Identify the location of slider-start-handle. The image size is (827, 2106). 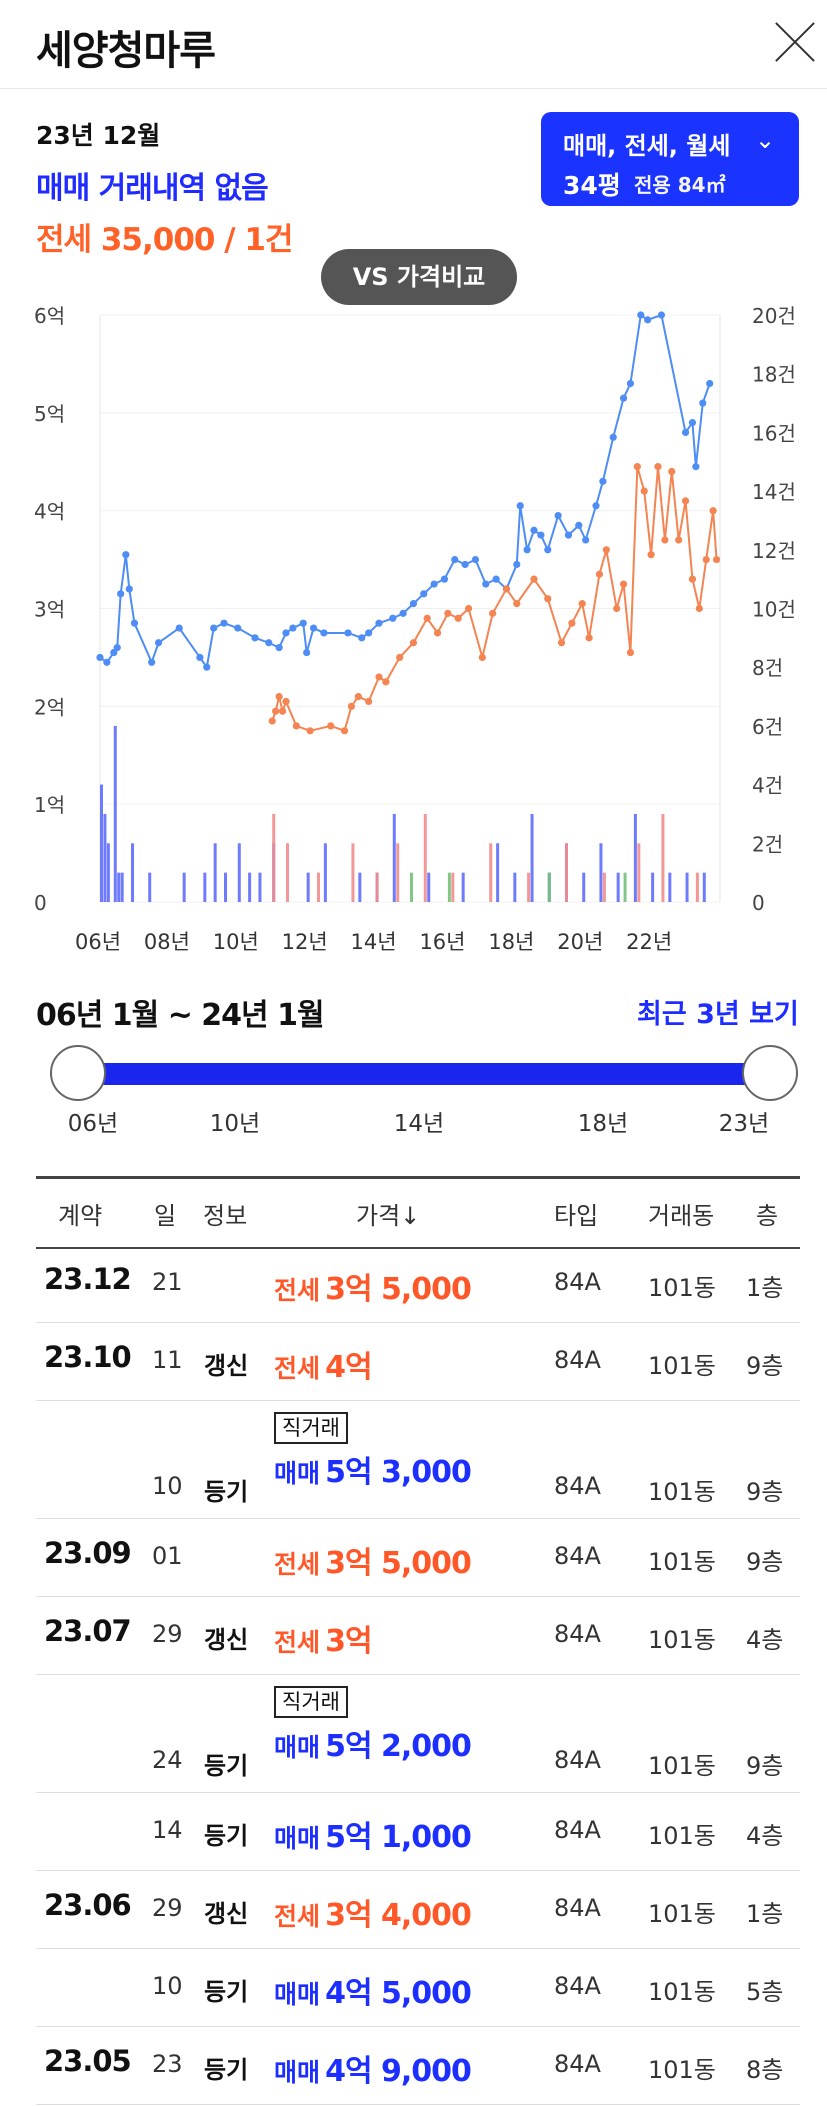
(78, 1073).